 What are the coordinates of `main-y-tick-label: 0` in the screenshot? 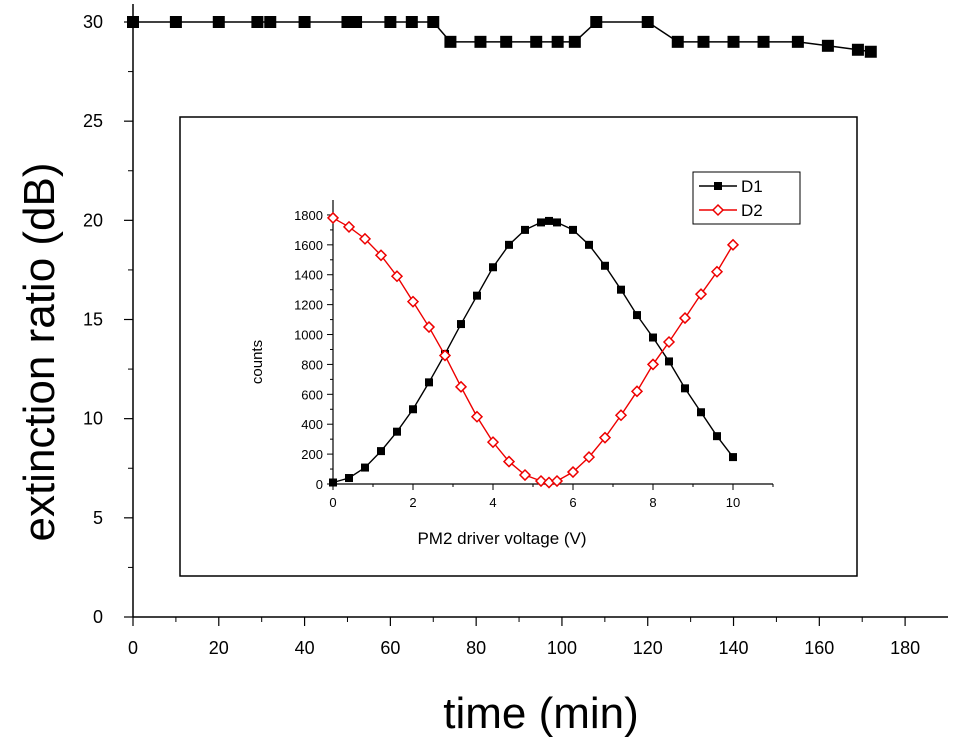 It's located at (98, 617).